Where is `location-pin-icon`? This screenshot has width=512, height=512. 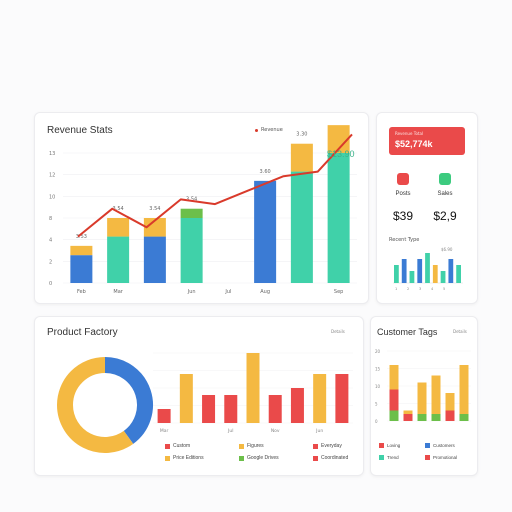 location-pin-icon is located at coordinates (403, 179).